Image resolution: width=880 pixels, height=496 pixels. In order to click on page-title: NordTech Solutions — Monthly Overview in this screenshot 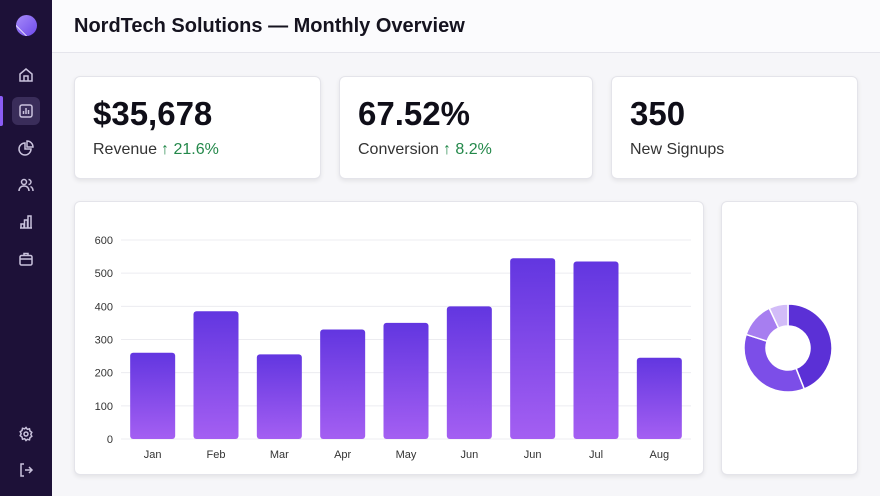, I will do `click(269, 26)`.